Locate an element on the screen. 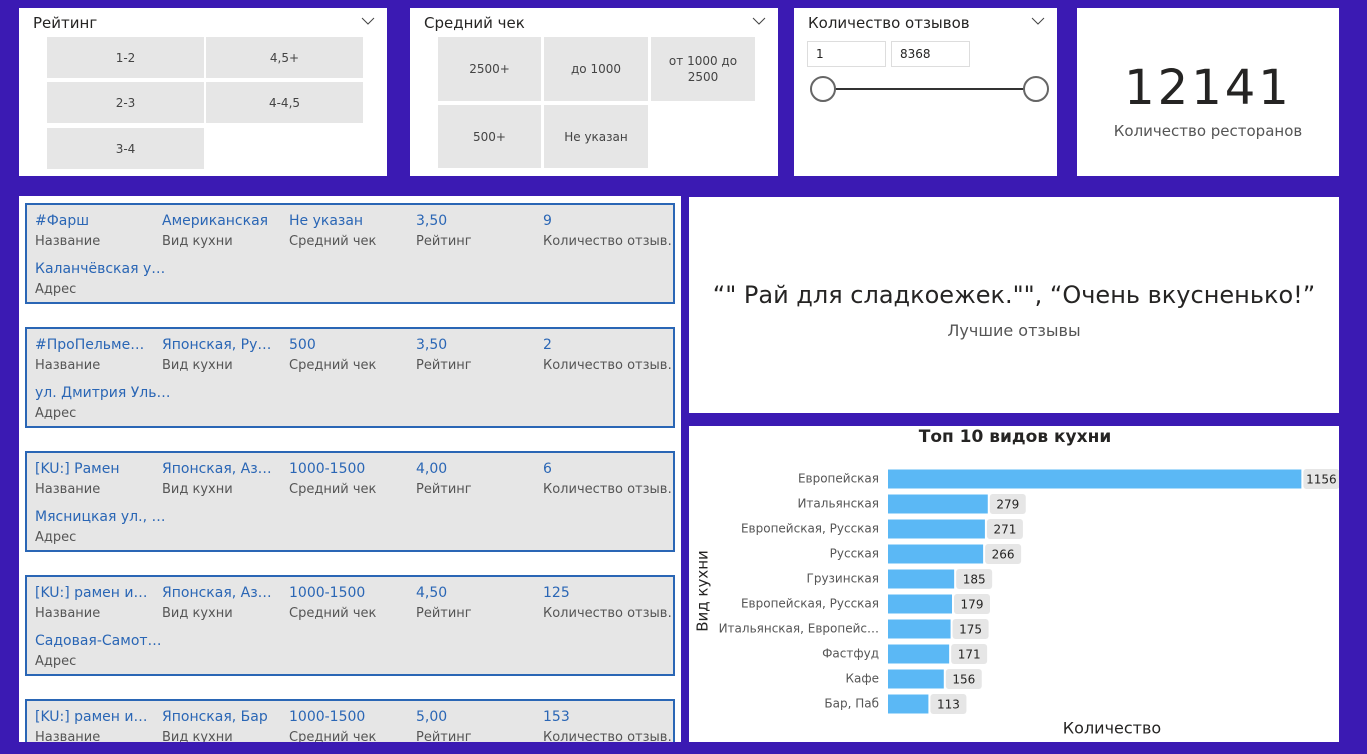  field-value: 4,00 is located at coordinates (432, 469).